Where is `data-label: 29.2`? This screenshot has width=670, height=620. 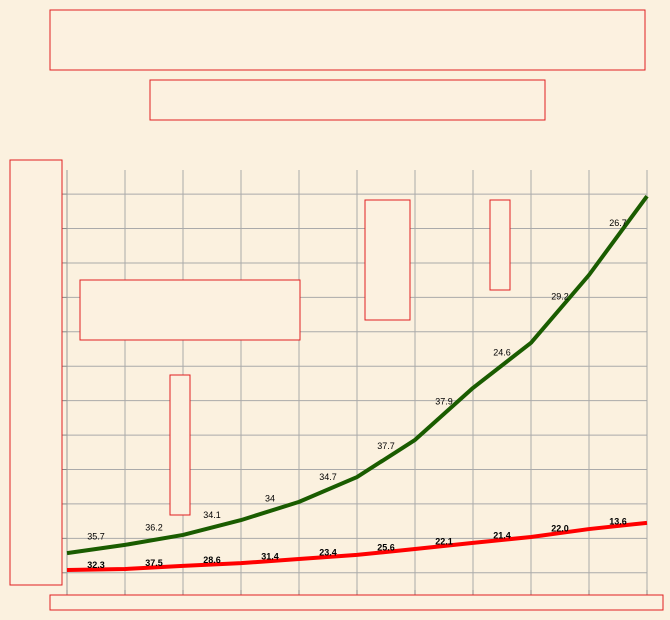 data-label: 29.2 is located at coordinates (560, 296).